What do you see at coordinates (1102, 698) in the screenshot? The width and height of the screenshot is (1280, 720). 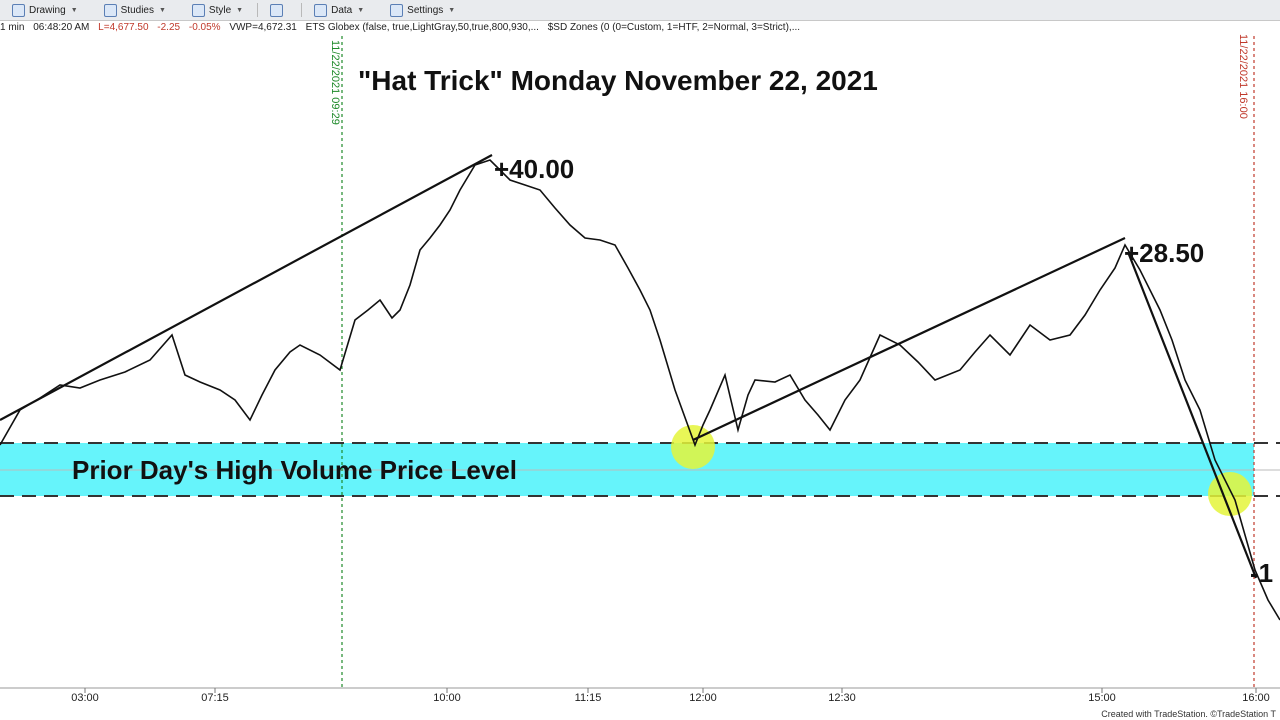 I see `time-label: 15:00` at bounding box center [1102, 698].